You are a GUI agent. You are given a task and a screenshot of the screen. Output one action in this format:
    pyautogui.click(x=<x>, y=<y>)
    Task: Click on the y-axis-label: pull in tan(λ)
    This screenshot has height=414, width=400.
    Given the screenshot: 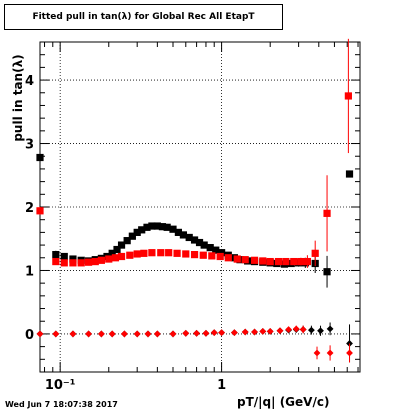 What is the action you would take?
    pyautogui.click(x=18, y=98)
    